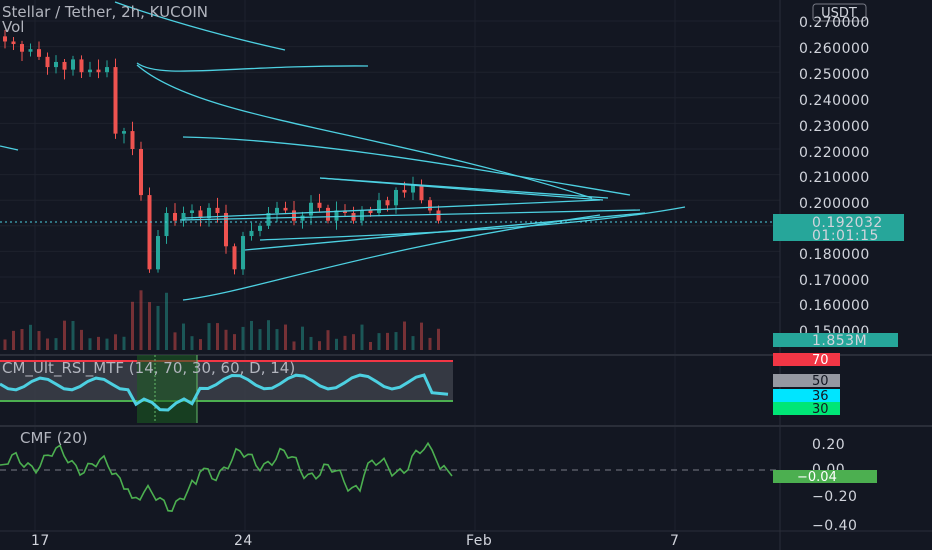 The width and height of the screenshot is (932, 550). I want to click on cmf-last-value: −0.04, so click(817, 477).